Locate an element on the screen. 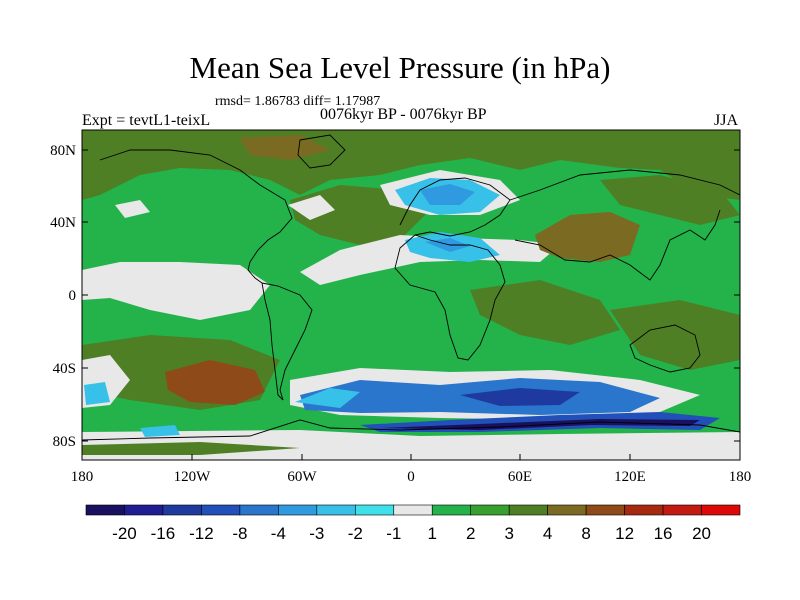 The width and height of the screenshot is (800, 600). arabia-brown is located at coordinates (587, 237).